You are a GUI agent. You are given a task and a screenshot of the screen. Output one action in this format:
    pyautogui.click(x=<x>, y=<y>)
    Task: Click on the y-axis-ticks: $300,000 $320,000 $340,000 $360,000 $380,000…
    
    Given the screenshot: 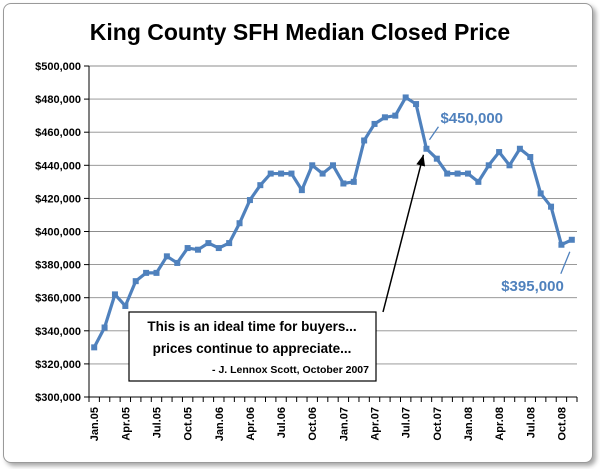 What is the action you would take?
    pyautogui.click(x=62, y=232)
    